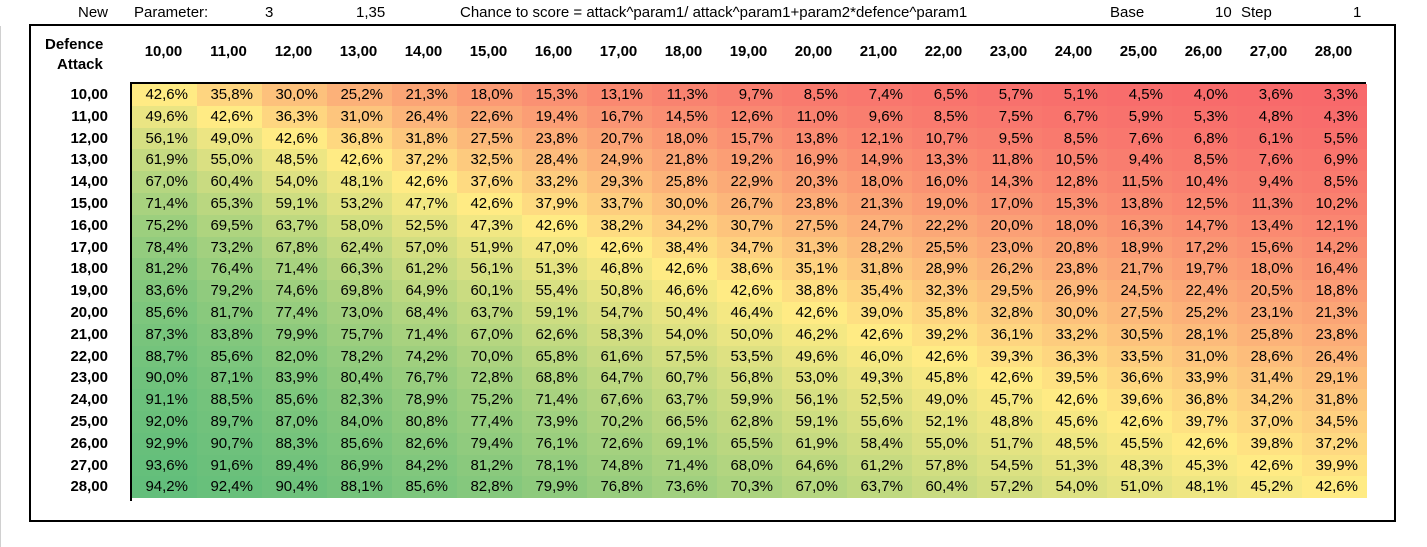 Image resolution: width=1427 pixels, height=547 pixels. I want to click on grid-cell: 64,7%, so click(619, 378).